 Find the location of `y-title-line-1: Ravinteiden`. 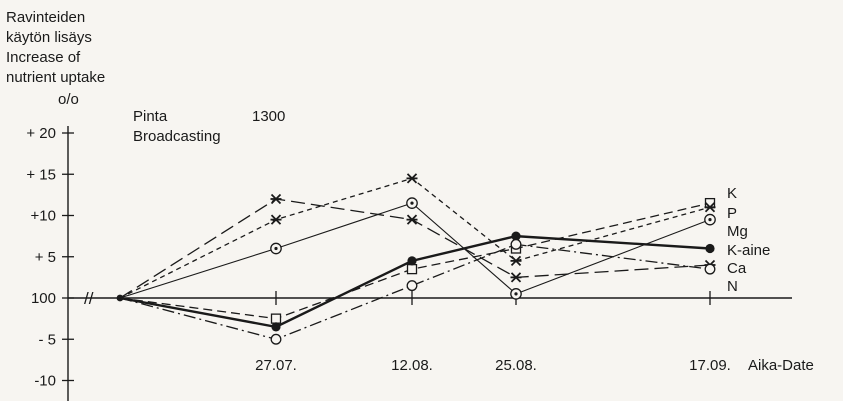

y-title-line-1: Ravinteiden is located at coordinates (45, 17).